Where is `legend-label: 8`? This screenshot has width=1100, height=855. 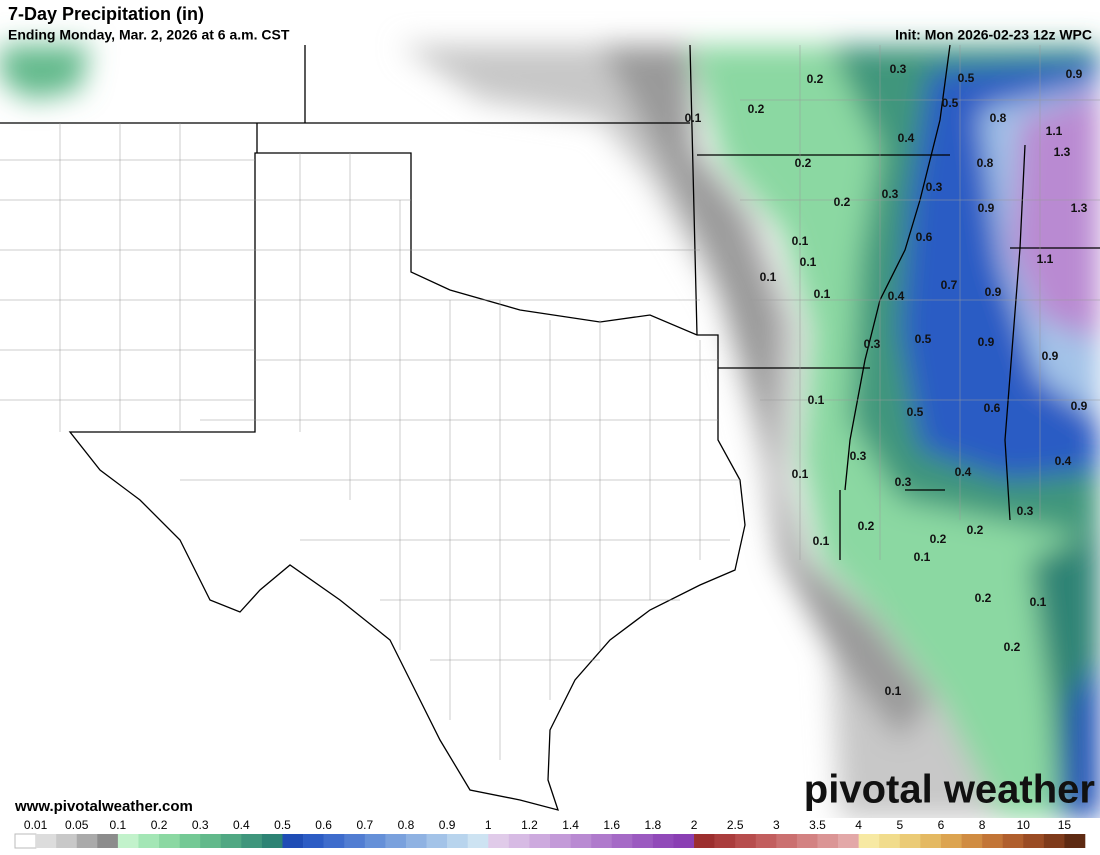 legend-label: 8 is located at coordinates (982, 825).